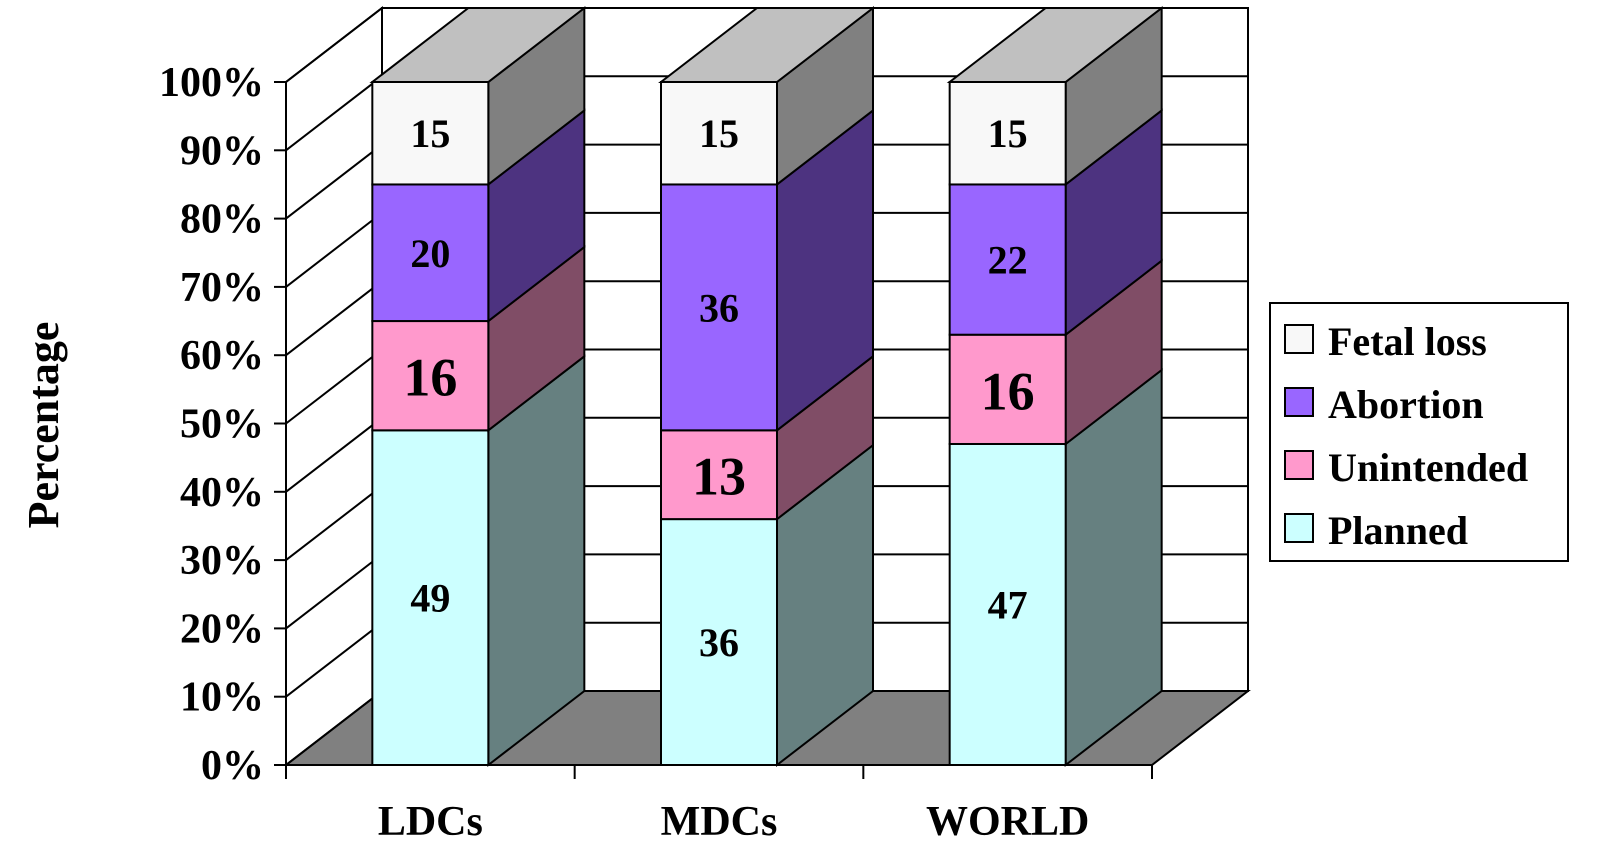 The image size is (1614, 866). I want to click on data-label: 47, so click(1008, 604).